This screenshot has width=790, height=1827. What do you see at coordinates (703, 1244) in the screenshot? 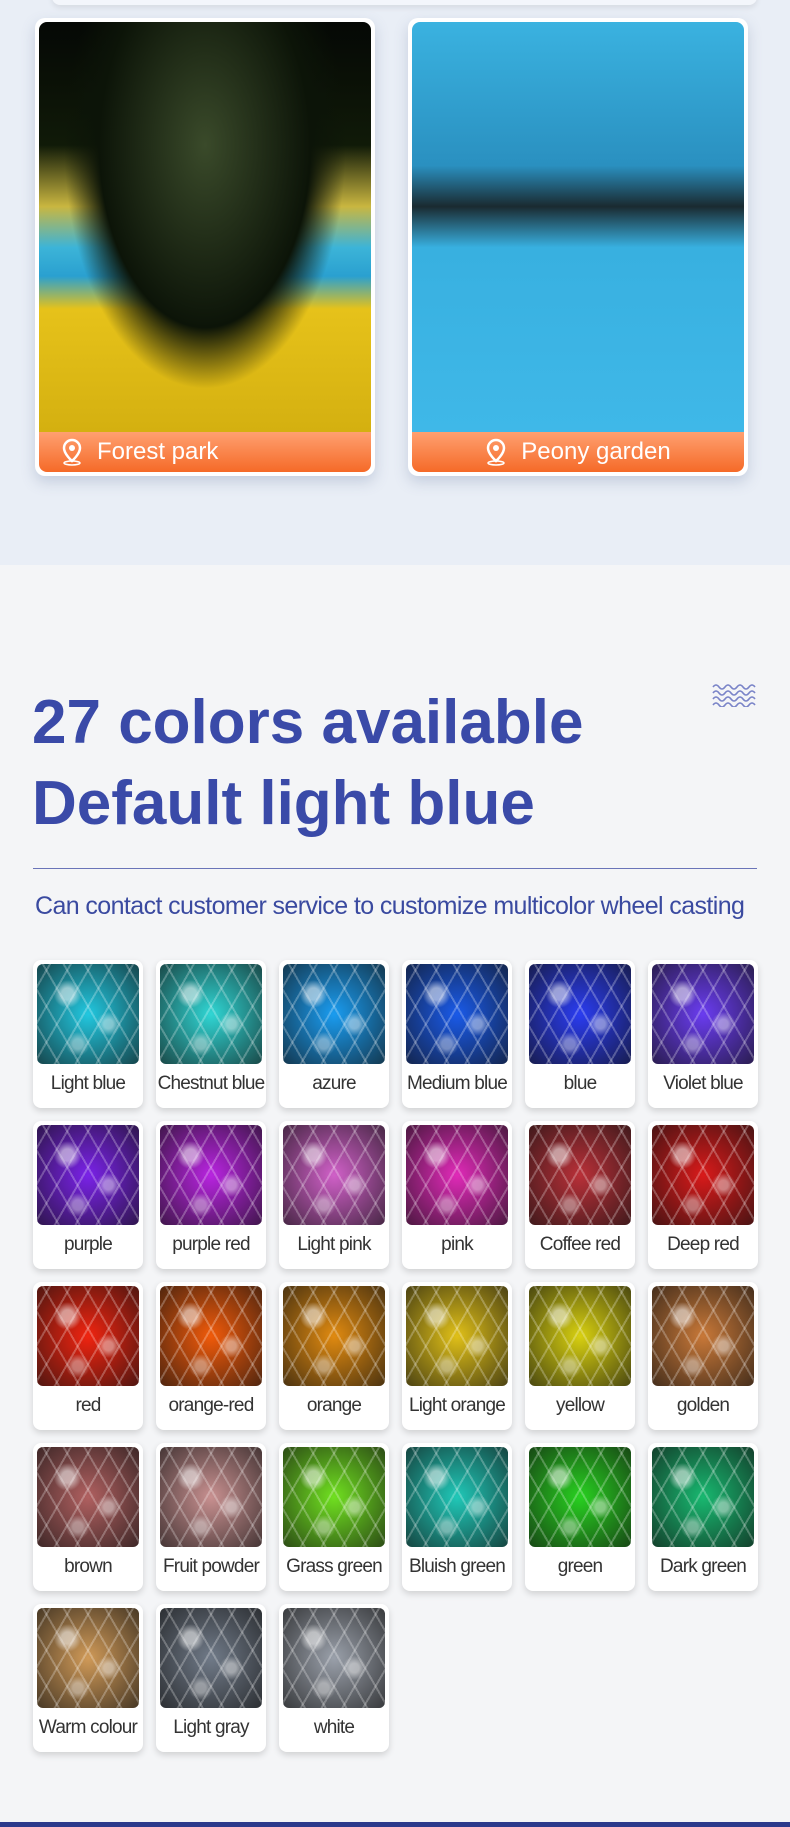
I see `color-label: Deep red` at bounding box center [703, 1244].